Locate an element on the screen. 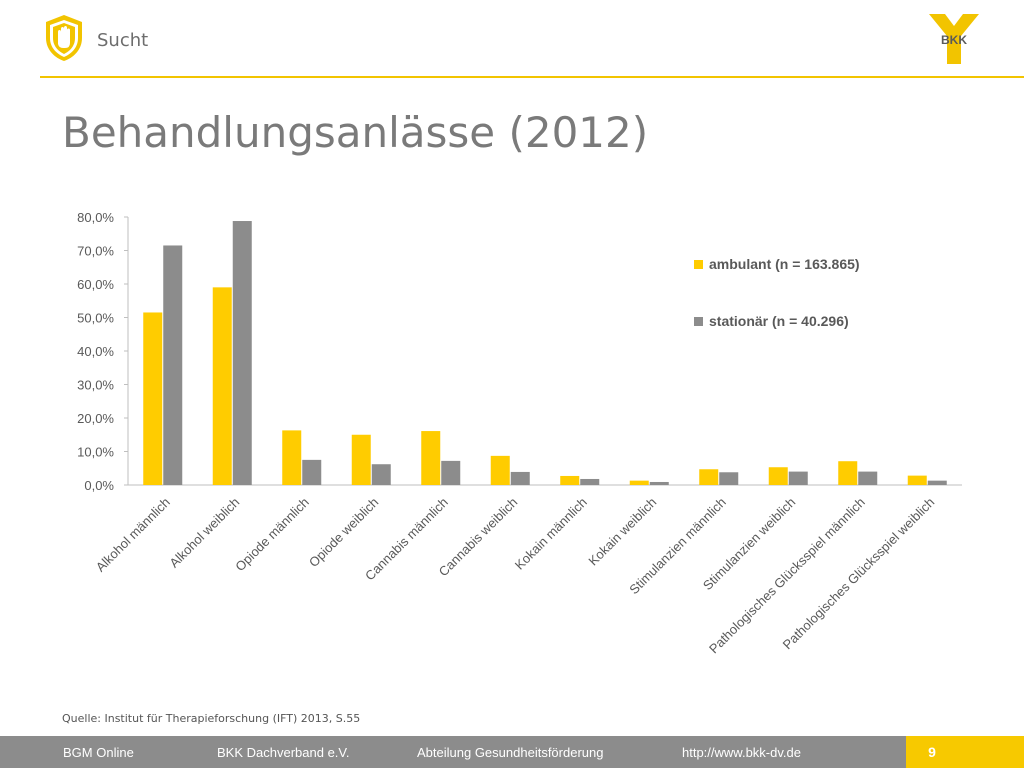  y-tick-label: 40,0% is located at coordinates (95, 351).